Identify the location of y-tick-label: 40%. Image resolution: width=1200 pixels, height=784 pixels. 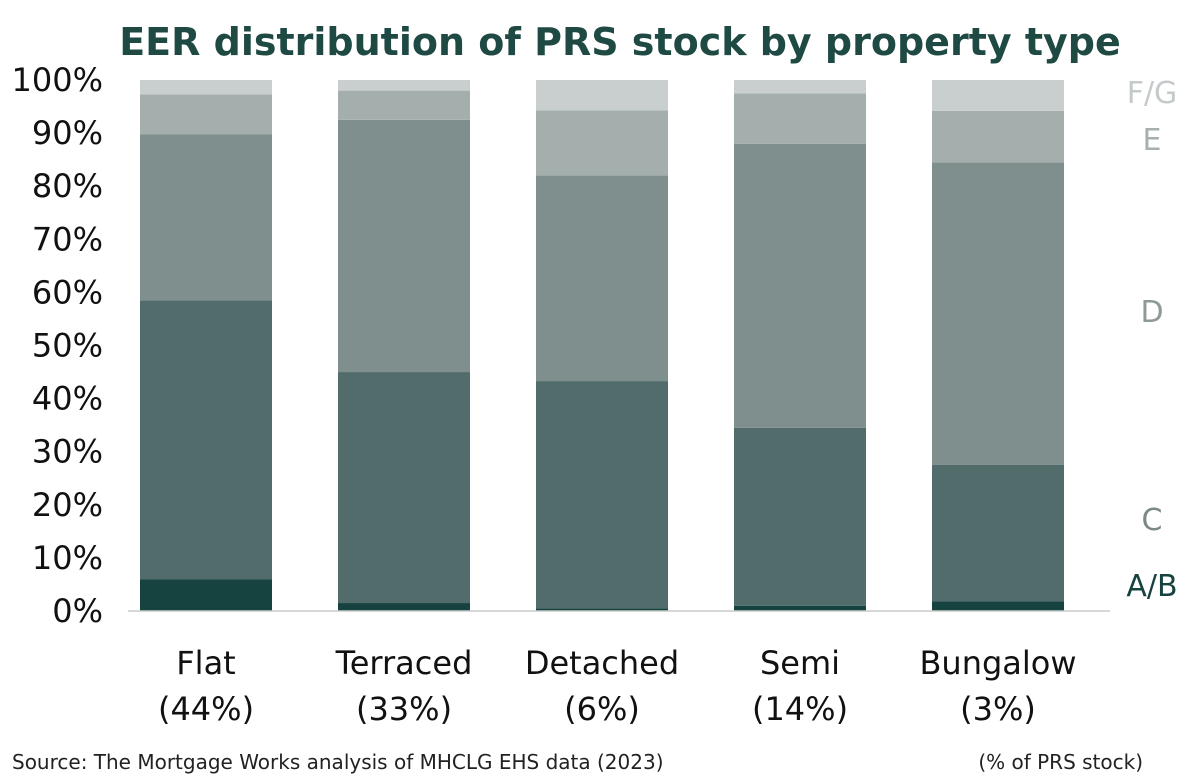
(67, 399).